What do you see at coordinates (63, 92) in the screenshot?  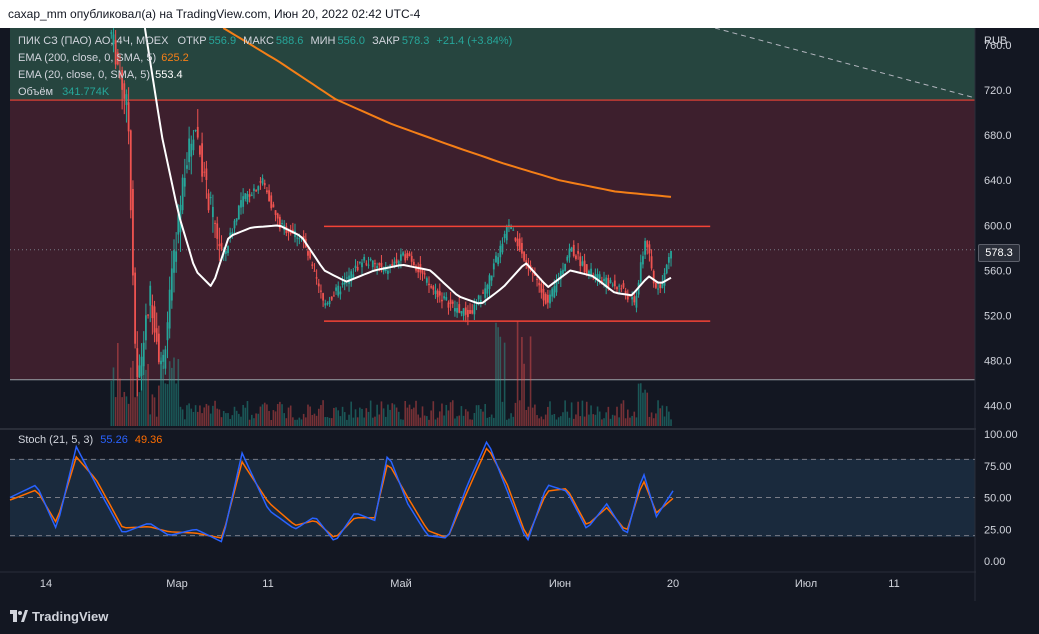 I see `volume-legend: Объём 341.774K` at bounding box center [63, 92].